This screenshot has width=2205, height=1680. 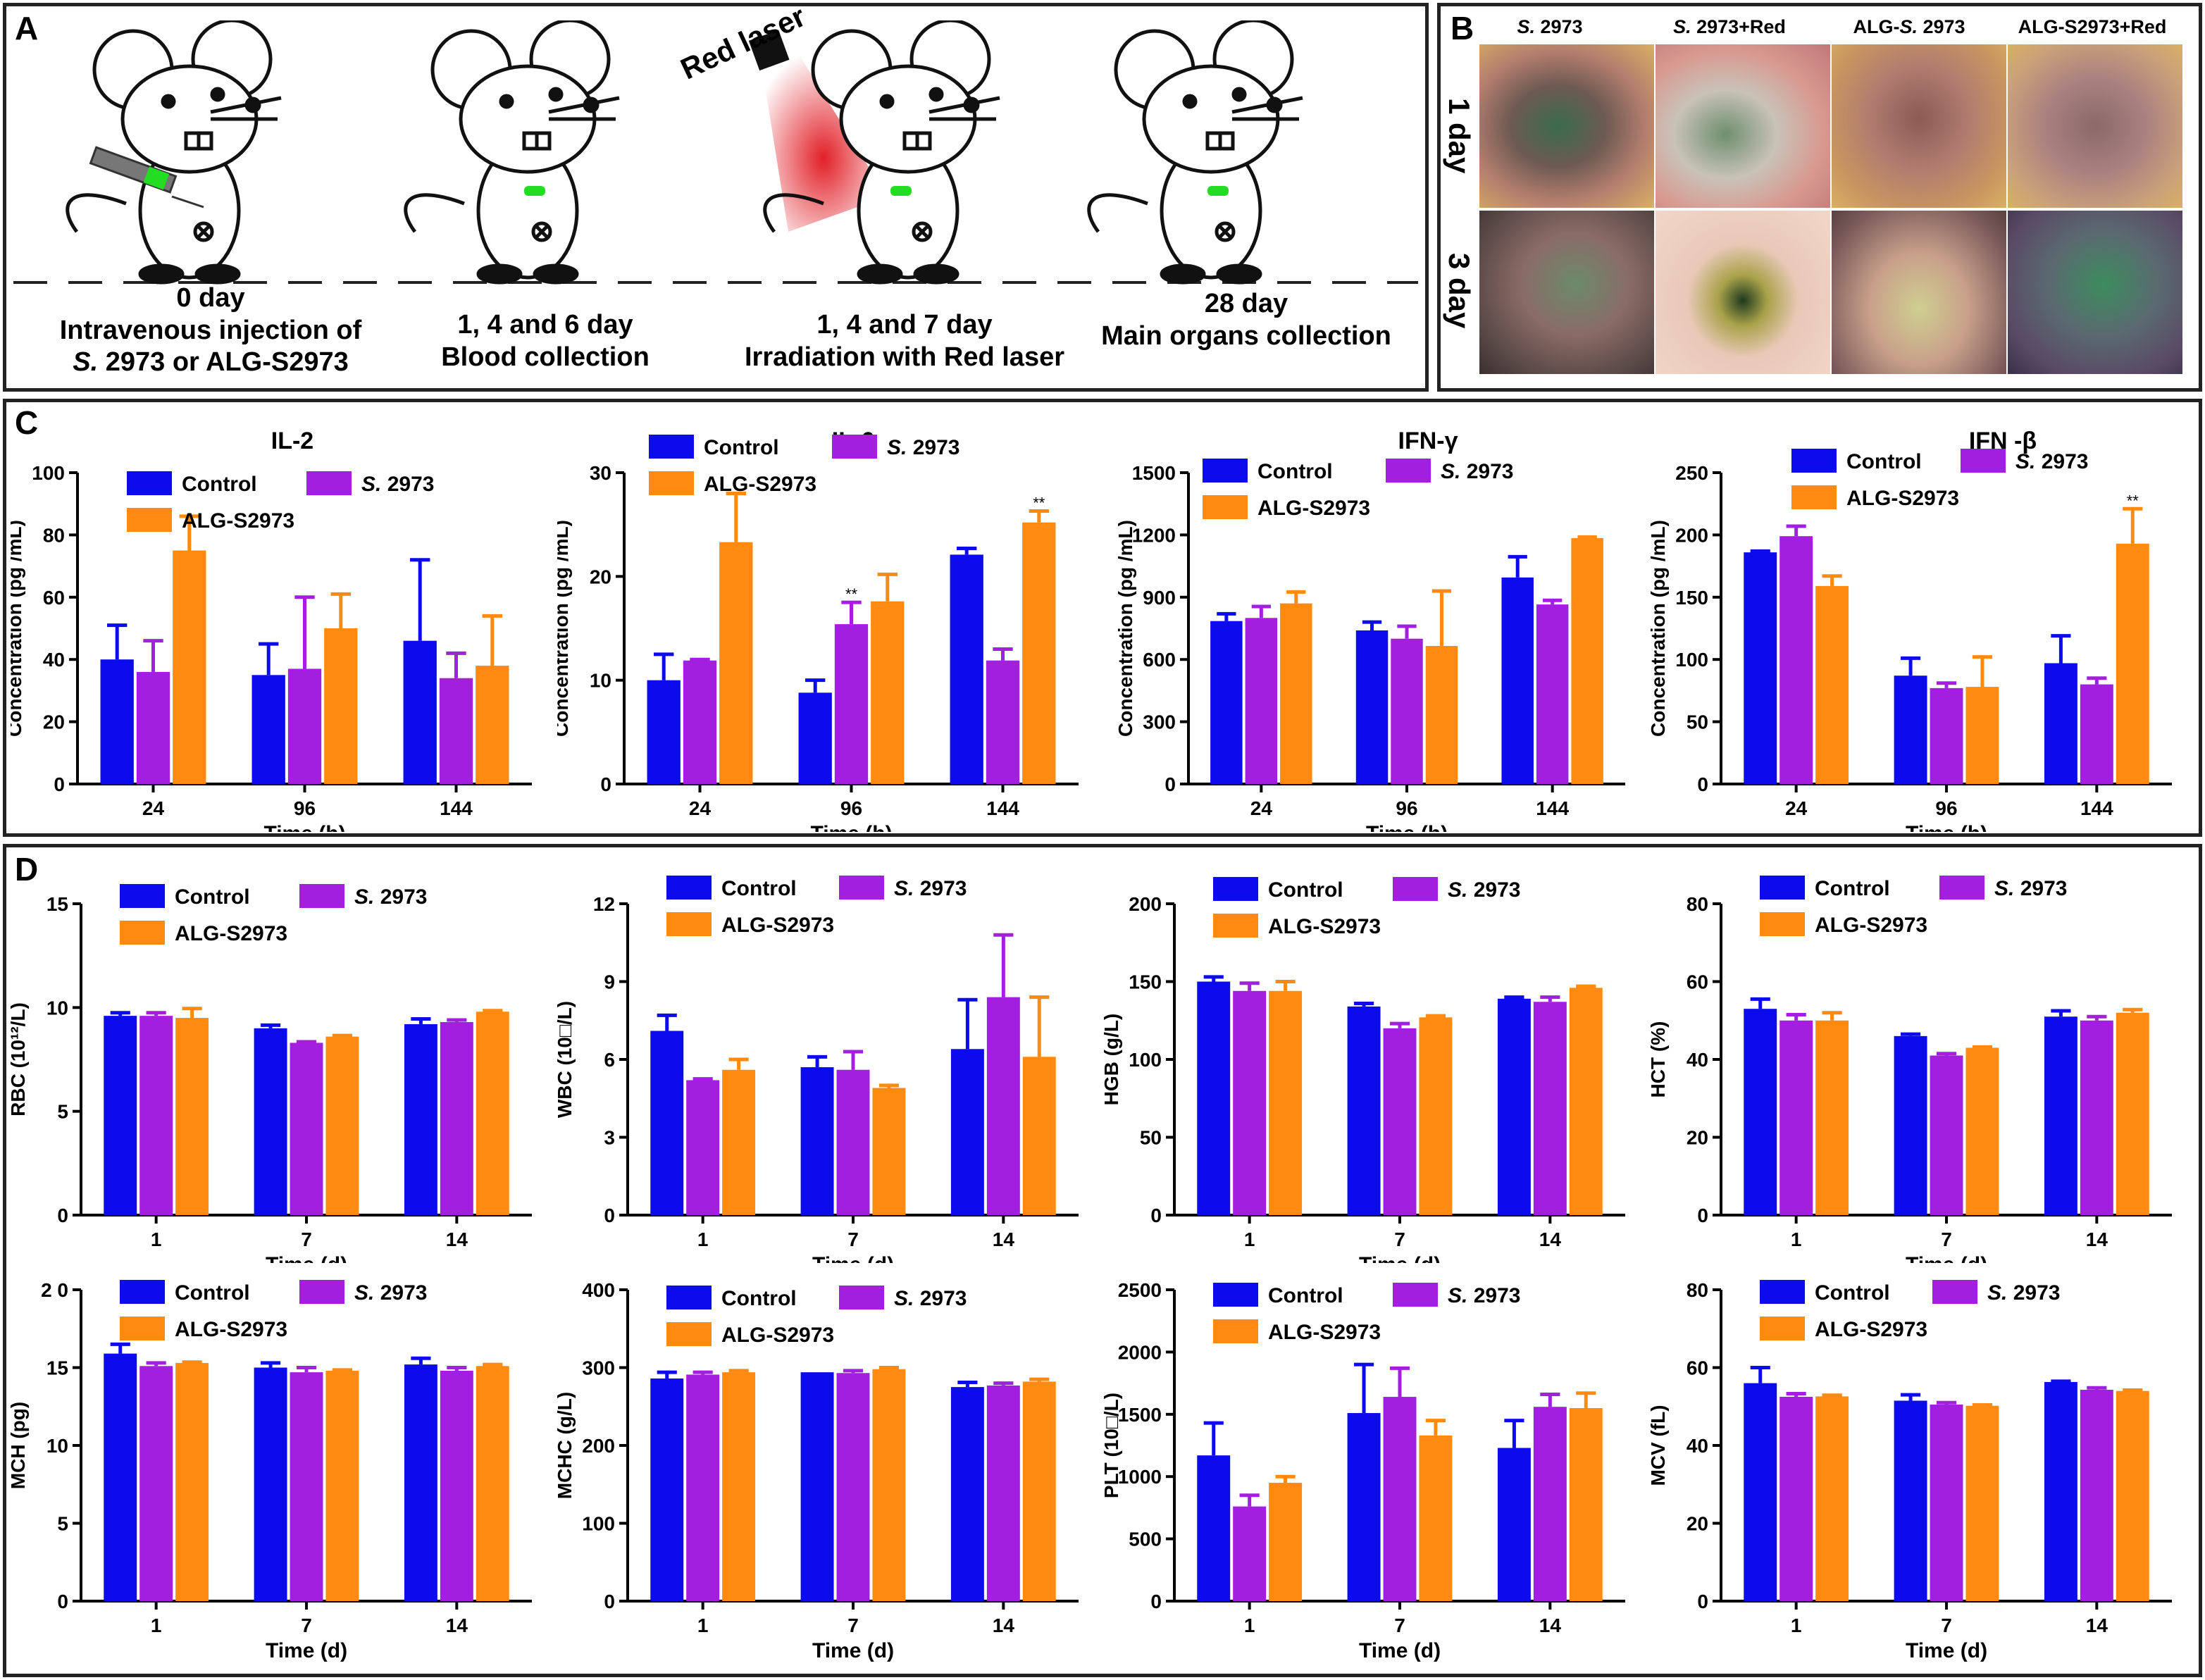 What do you see at coordinates (760, 484) in the screenshot?
I see `legend-label: ALG-S2973` at bounding box center [760, 484].